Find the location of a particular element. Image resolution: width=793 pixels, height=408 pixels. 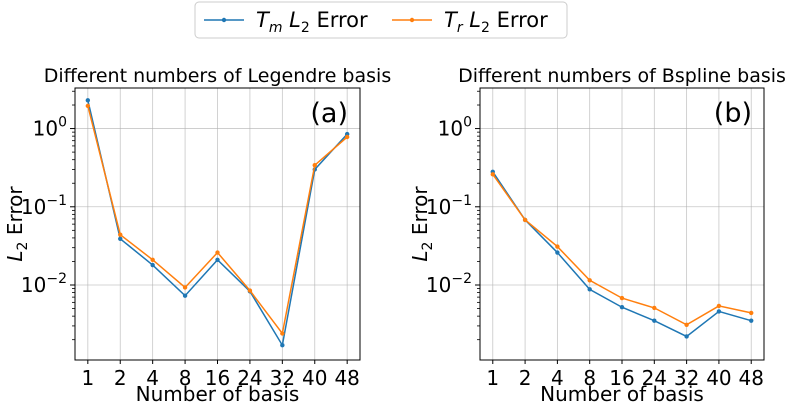

legend-label-1: Tr L2 Error is located at coordinates (496, 22).